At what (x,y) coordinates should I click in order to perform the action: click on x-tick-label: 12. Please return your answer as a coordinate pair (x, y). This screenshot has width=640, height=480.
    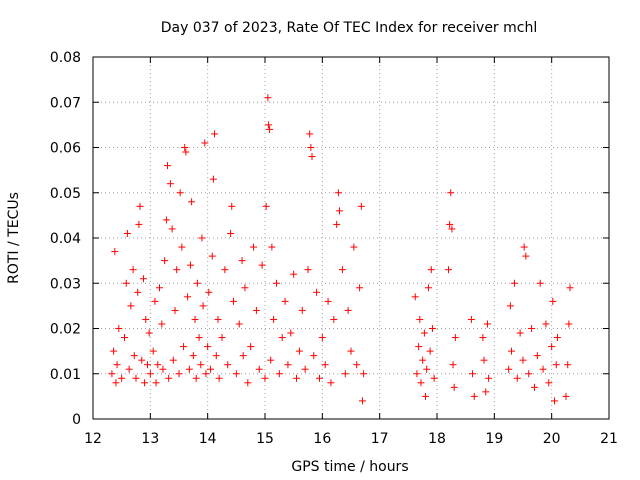
    Looking at the image, I should click on (93, 439).